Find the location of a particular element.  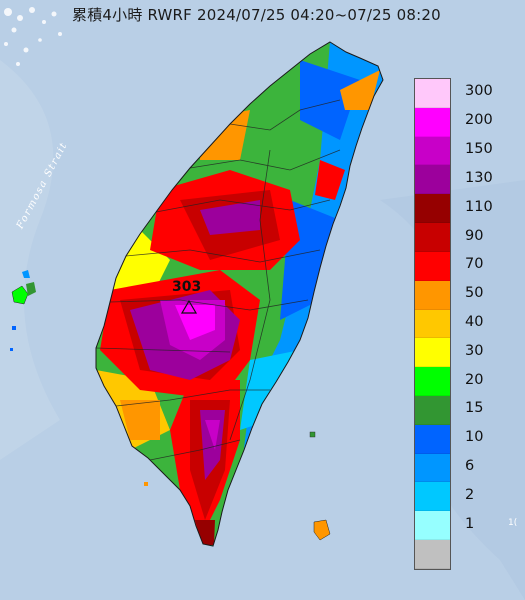

legend-label: 1 is located at coordinates (470, 523).